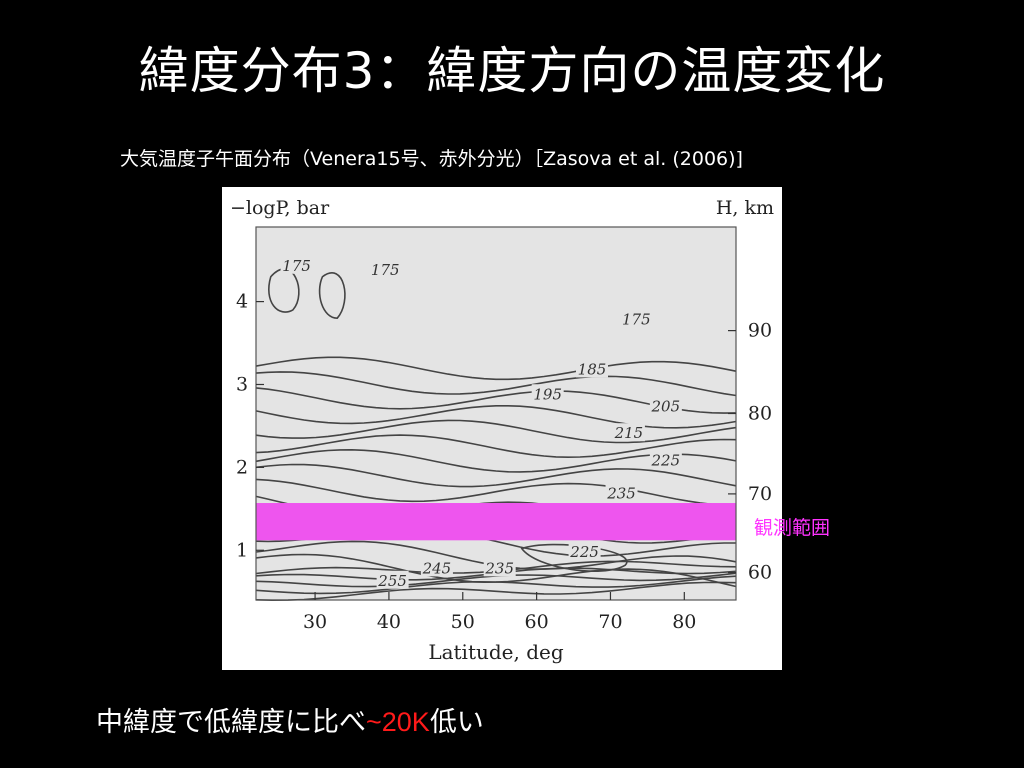 The width and height of the screenshot is (1024, 768). I want to click on x-axis-label: Latitude, deg, so click(496, 652).